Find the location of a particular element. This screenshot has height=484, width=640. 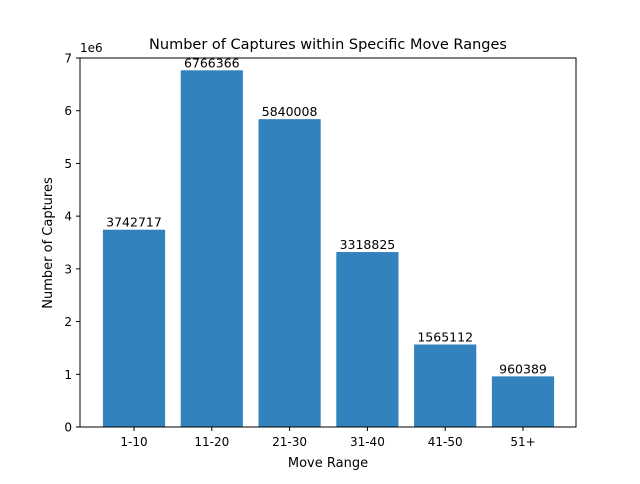

data-label-51+: 960389 is located at coordinates (523, 368).